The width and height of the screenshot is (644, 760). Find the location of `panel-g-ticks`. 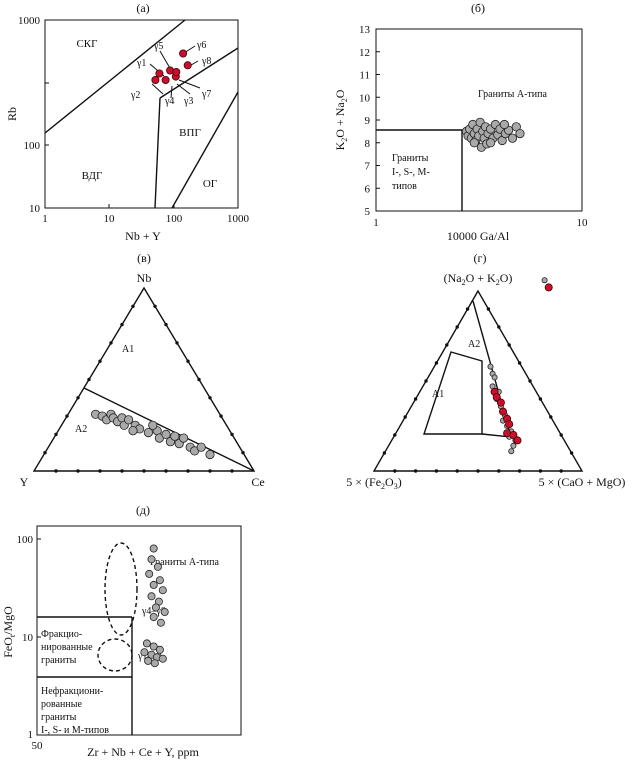

panel-g-ticks is located at coordinates (478, 390).